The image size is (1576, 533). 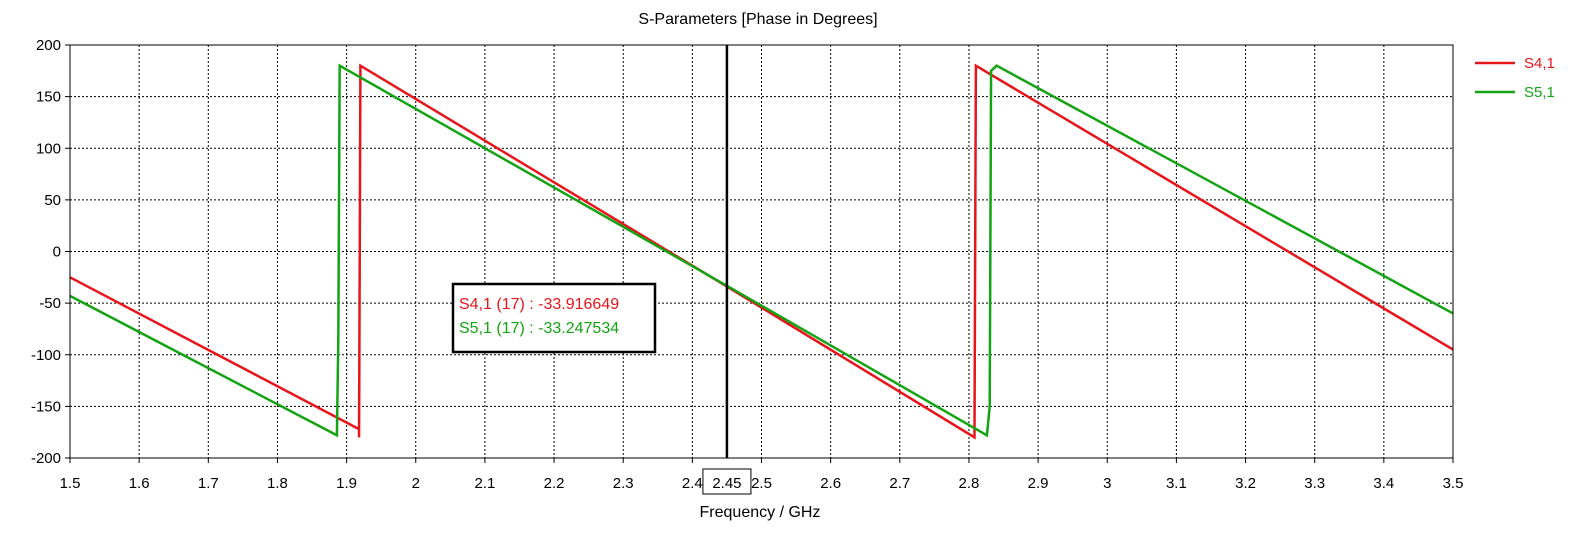 What do you see at coordinates (48, 148) in the screenshot?
I see `y-tick-label: 100` at bounding box center [48, 148].